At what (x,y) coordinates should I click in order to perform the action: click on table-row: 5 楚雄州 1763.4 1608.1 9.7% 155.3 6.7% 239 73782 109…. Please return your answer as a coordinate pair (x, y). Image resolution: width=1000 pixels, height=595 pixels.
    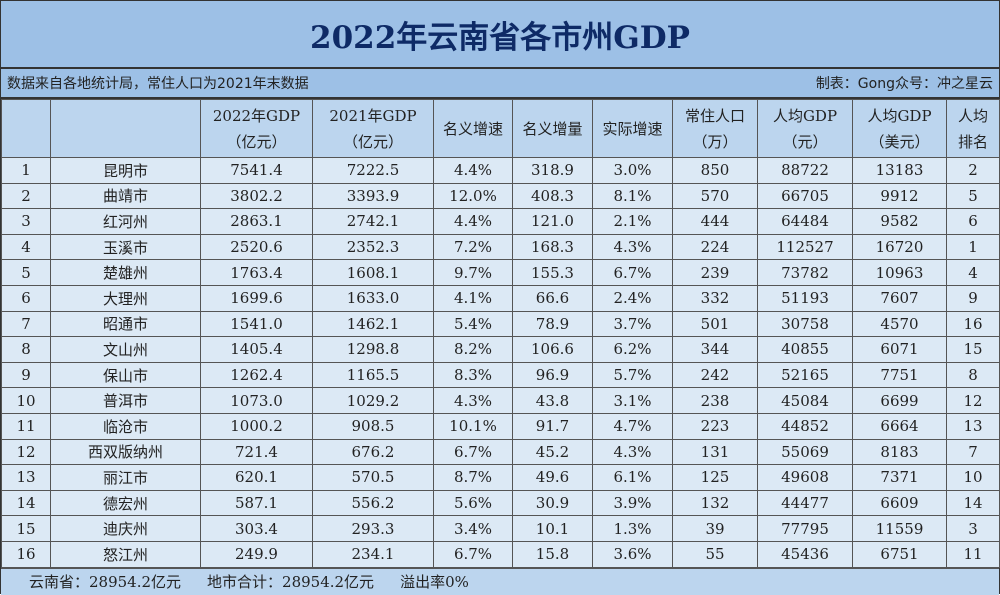
    Looking at the image, I should click on (500, 272).